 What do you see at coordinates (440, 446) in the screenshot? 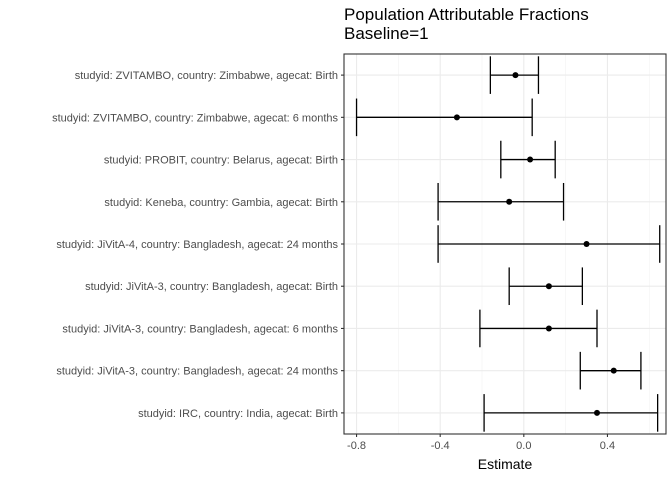
I see `x-tick-label: -0.4` at bounding box center [440, 446].